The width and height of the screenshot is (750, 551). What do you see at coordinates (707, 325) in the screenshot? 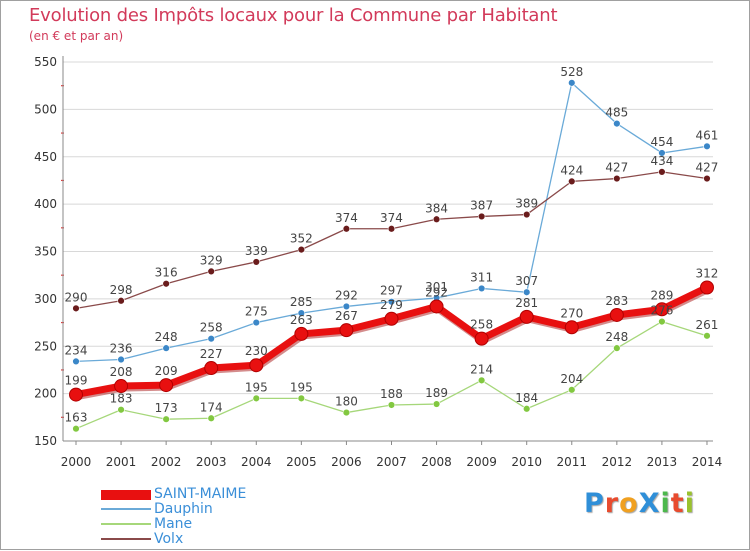
I see `data-label-mane: 261` at bounding box center [707, 325].